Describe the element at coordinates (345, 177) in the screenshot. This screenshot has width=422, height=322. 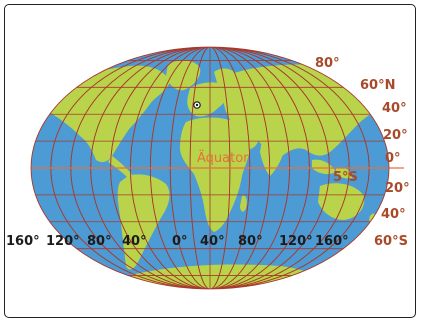
I see `latitude-5s-label: 5°S` at that location.